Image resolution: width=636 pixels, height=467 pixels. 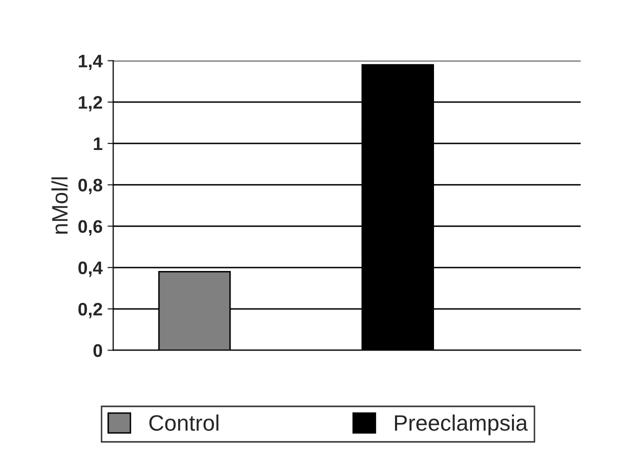 What do you see at coordinates (98, 144) in the screenshot?
I see `y-tick-label: 1` at bounding box center [98, 144].